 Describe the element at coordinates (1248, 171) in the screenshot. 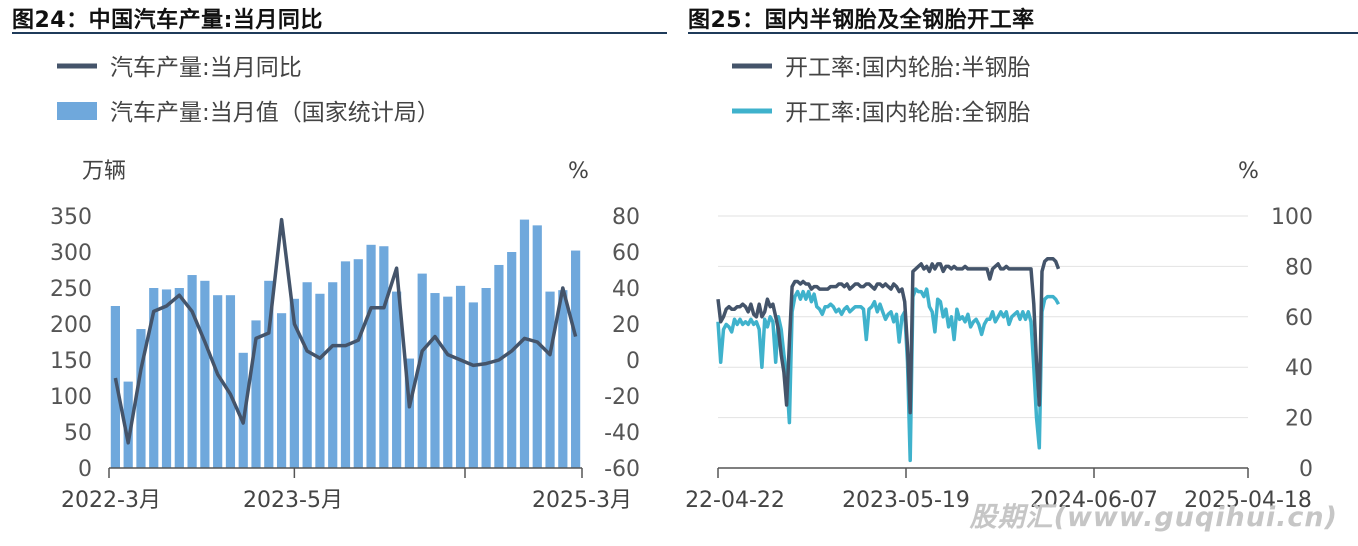

I see `y-axis-unit: %` at that location.